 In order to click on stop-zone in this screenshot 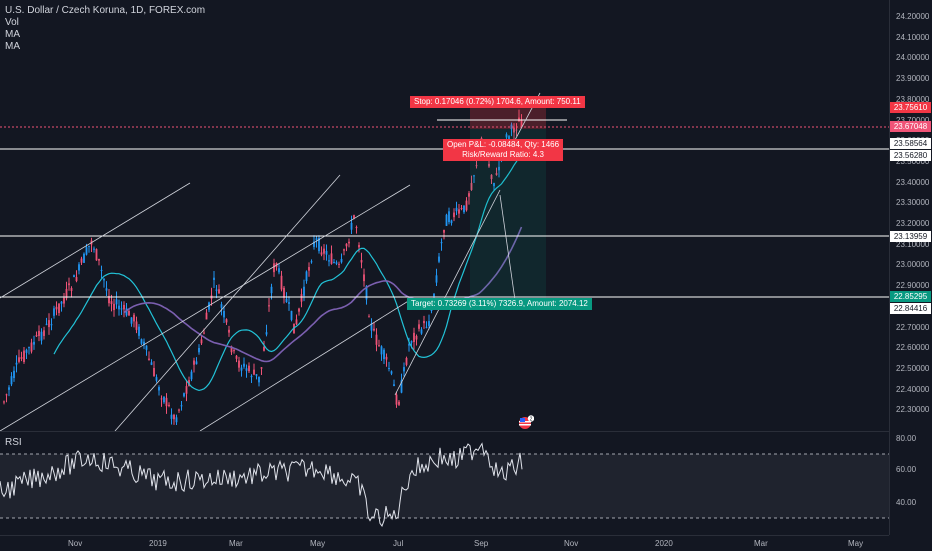, I will do `click(508, 118)`.